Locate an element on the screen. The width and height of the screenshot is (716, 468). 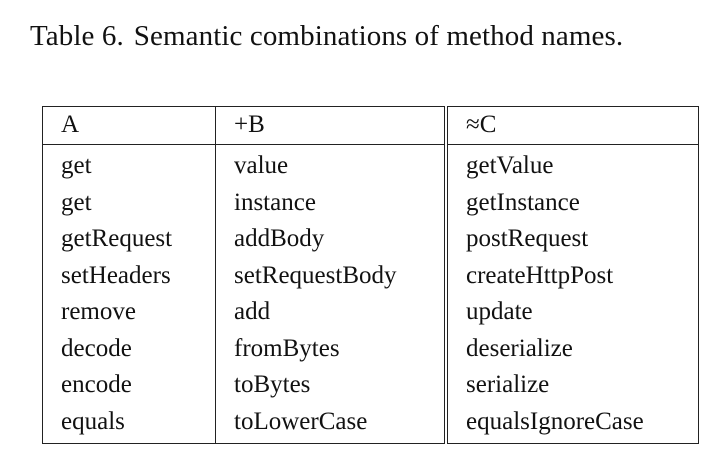
column-header-plus-b: +B is located at coordinates (331, 125).